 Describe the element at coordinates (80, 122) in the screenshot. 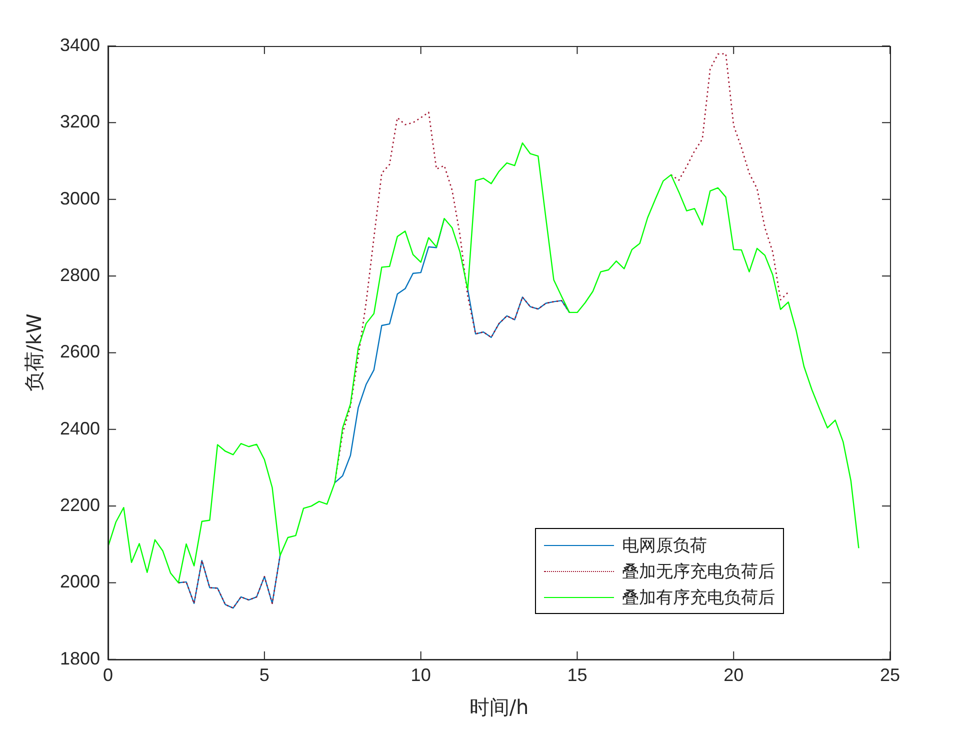

I see `y-tick-label: 3200` at that location.